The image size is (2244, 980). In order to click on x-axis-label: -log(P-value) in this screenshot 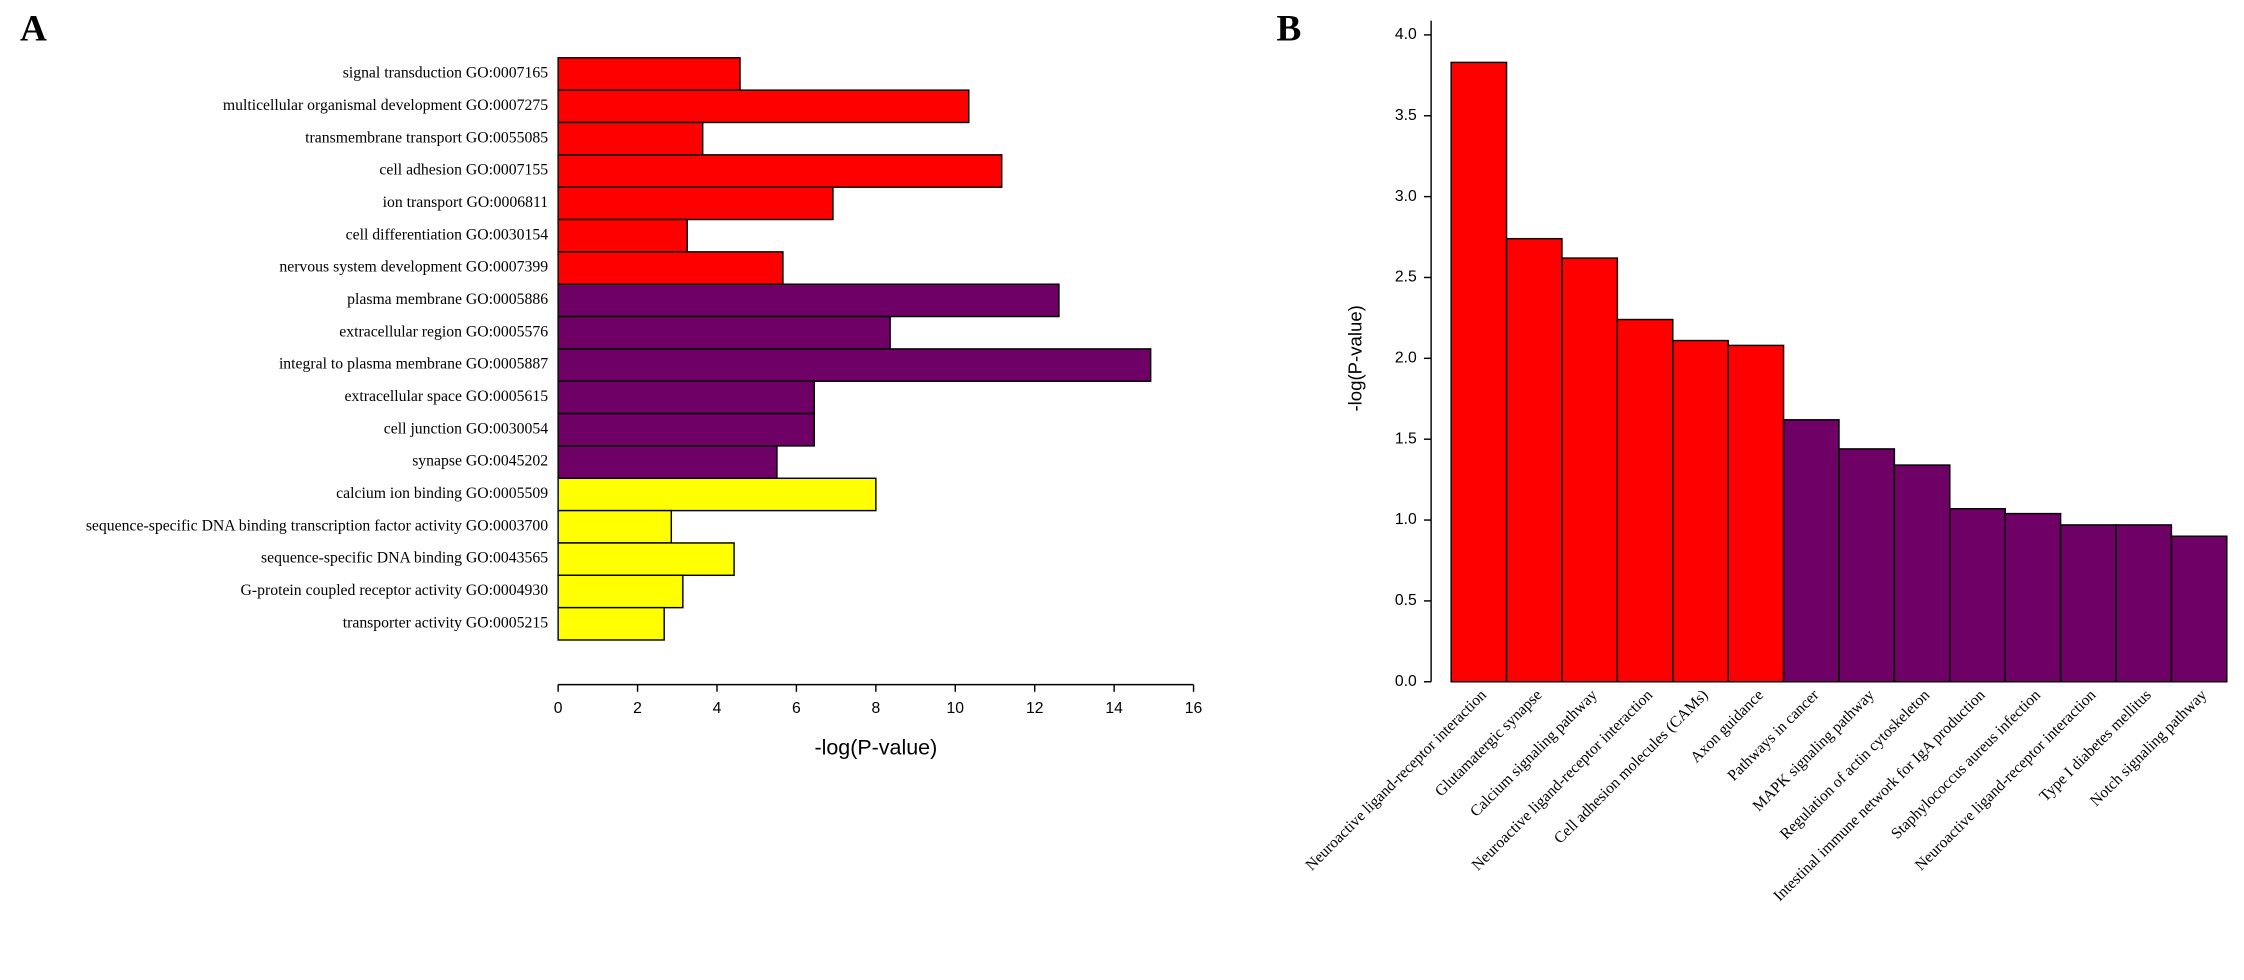, I will do `click(875, 748)`.